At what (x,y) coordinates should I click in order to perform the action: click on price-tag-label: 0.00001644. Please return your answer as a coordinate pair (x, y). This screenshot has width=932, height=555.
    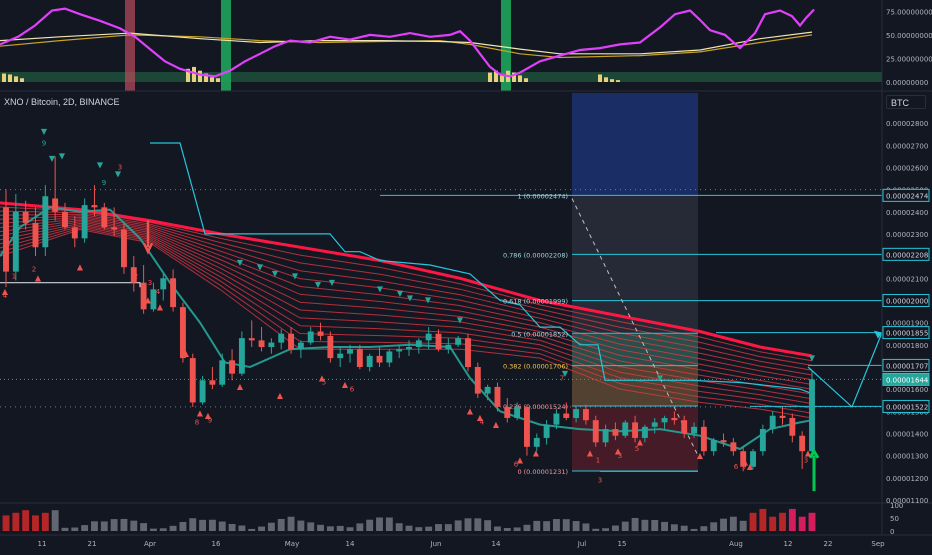
    Looking at the image, I should click on (907, 380).